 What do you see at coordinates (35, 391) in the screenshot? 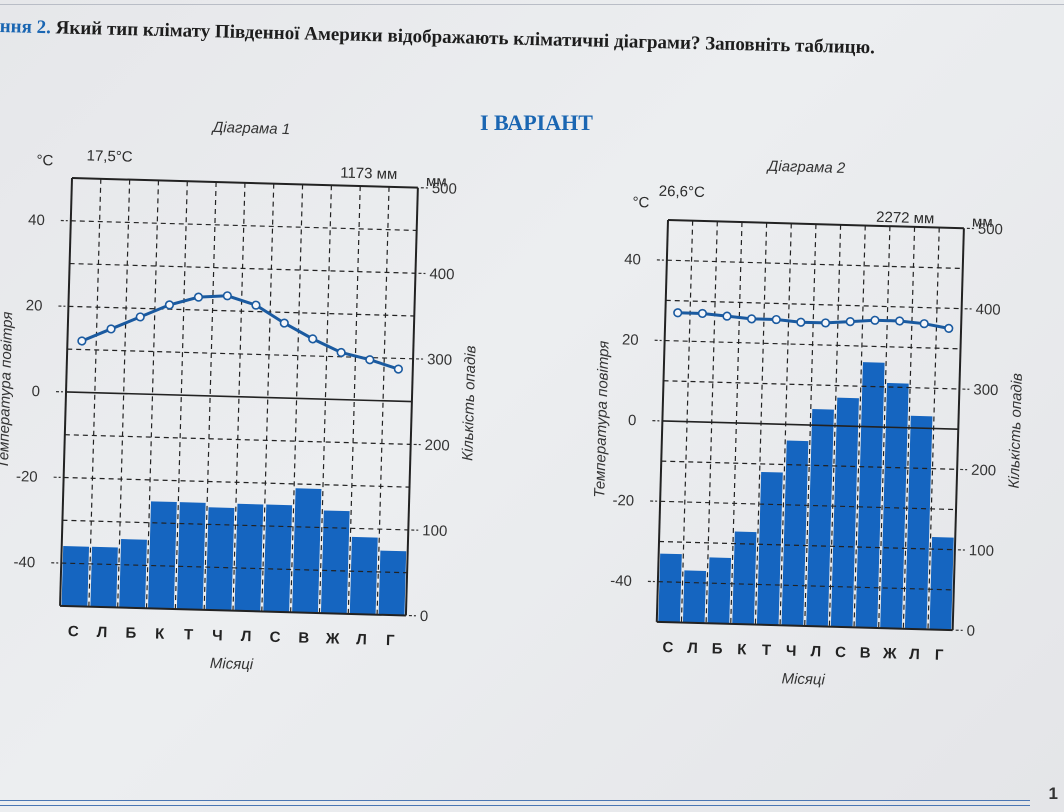
I see `left-tick-label: 0` at bounding box center [35, 391].